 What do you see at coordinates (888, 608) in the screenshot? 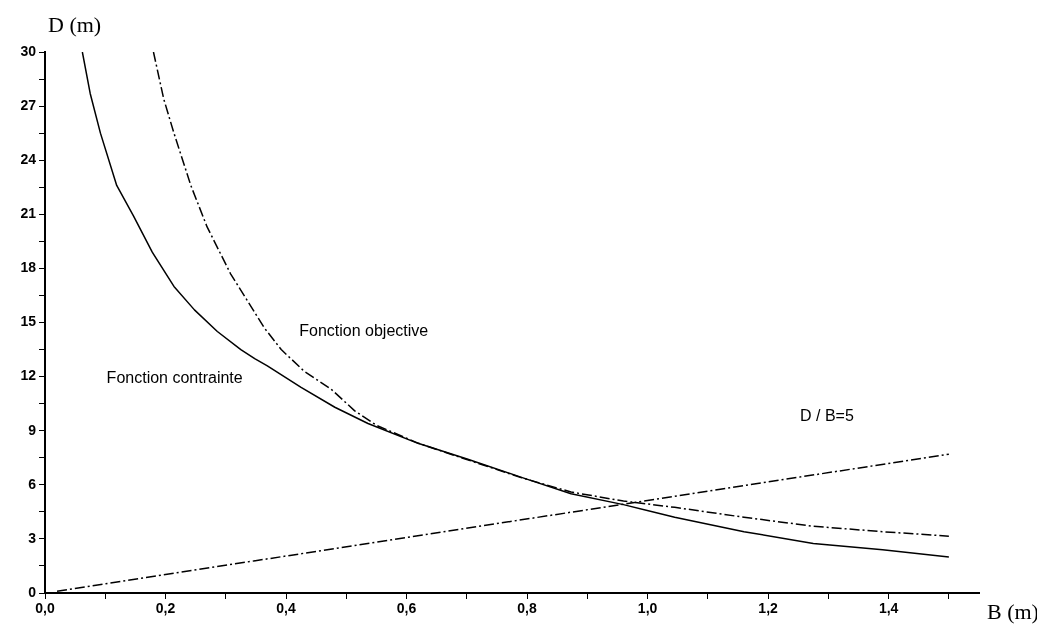
I see `x-tick-label: 1,4` at bounding box center [888, 608].